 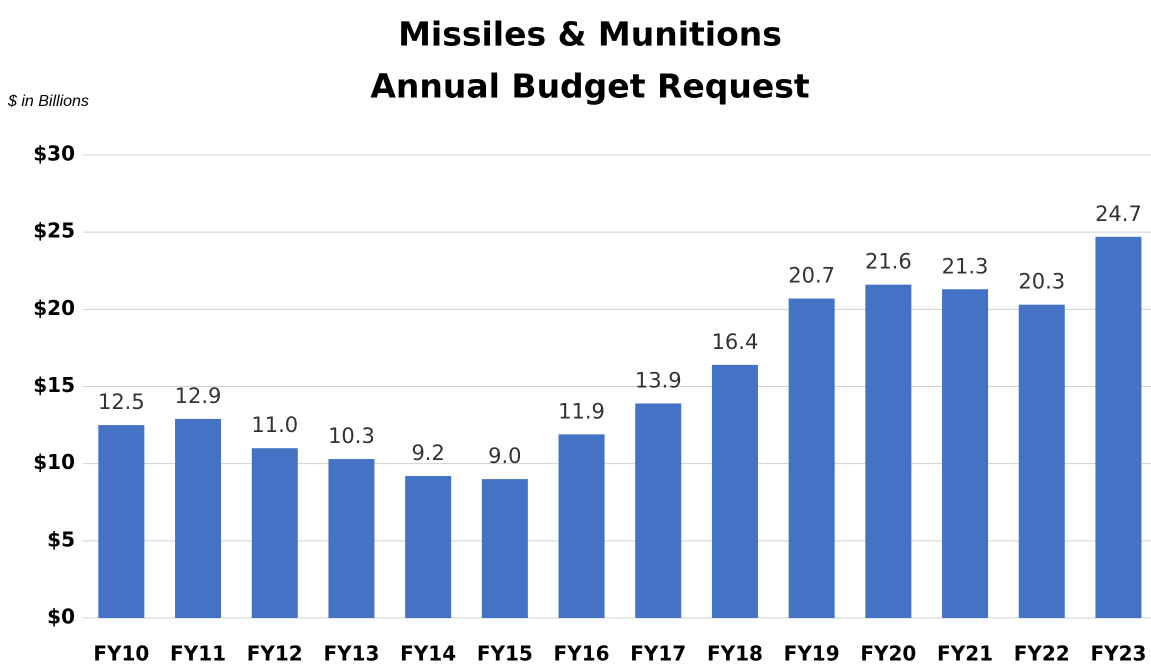 What do you see at coordinates (1118, 214) in the screenshot?
I see `data-label: 24.7` at bounding box center [1118, 214].